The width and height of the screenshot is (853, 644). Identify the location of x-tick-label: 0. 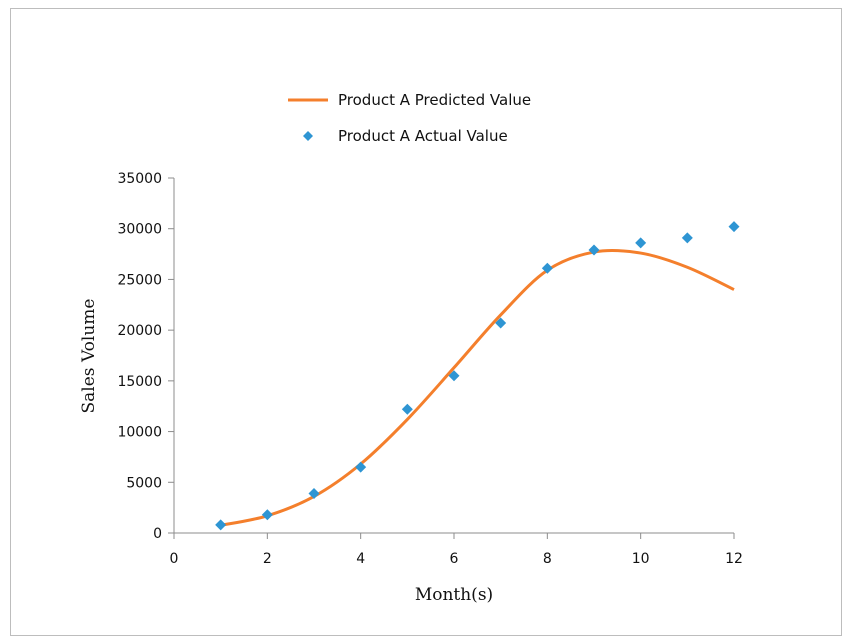
(174, 559).